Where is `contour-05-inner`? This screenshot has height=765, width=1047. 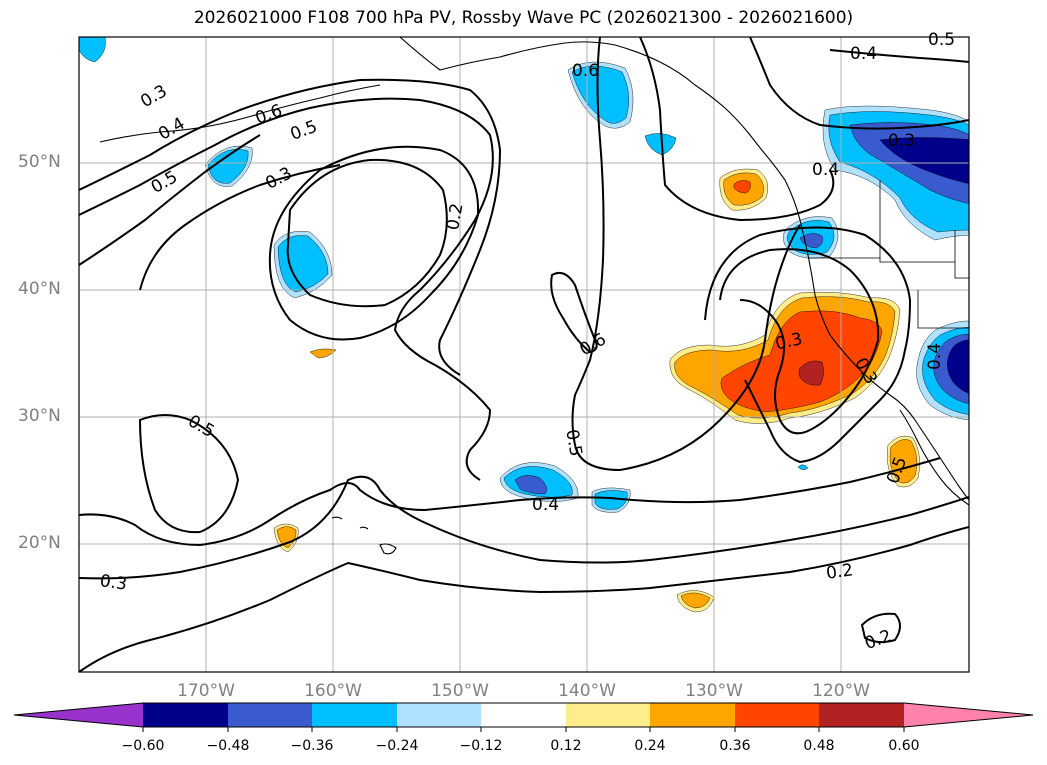 contour-05-inner is located at coordinates (240, 227).